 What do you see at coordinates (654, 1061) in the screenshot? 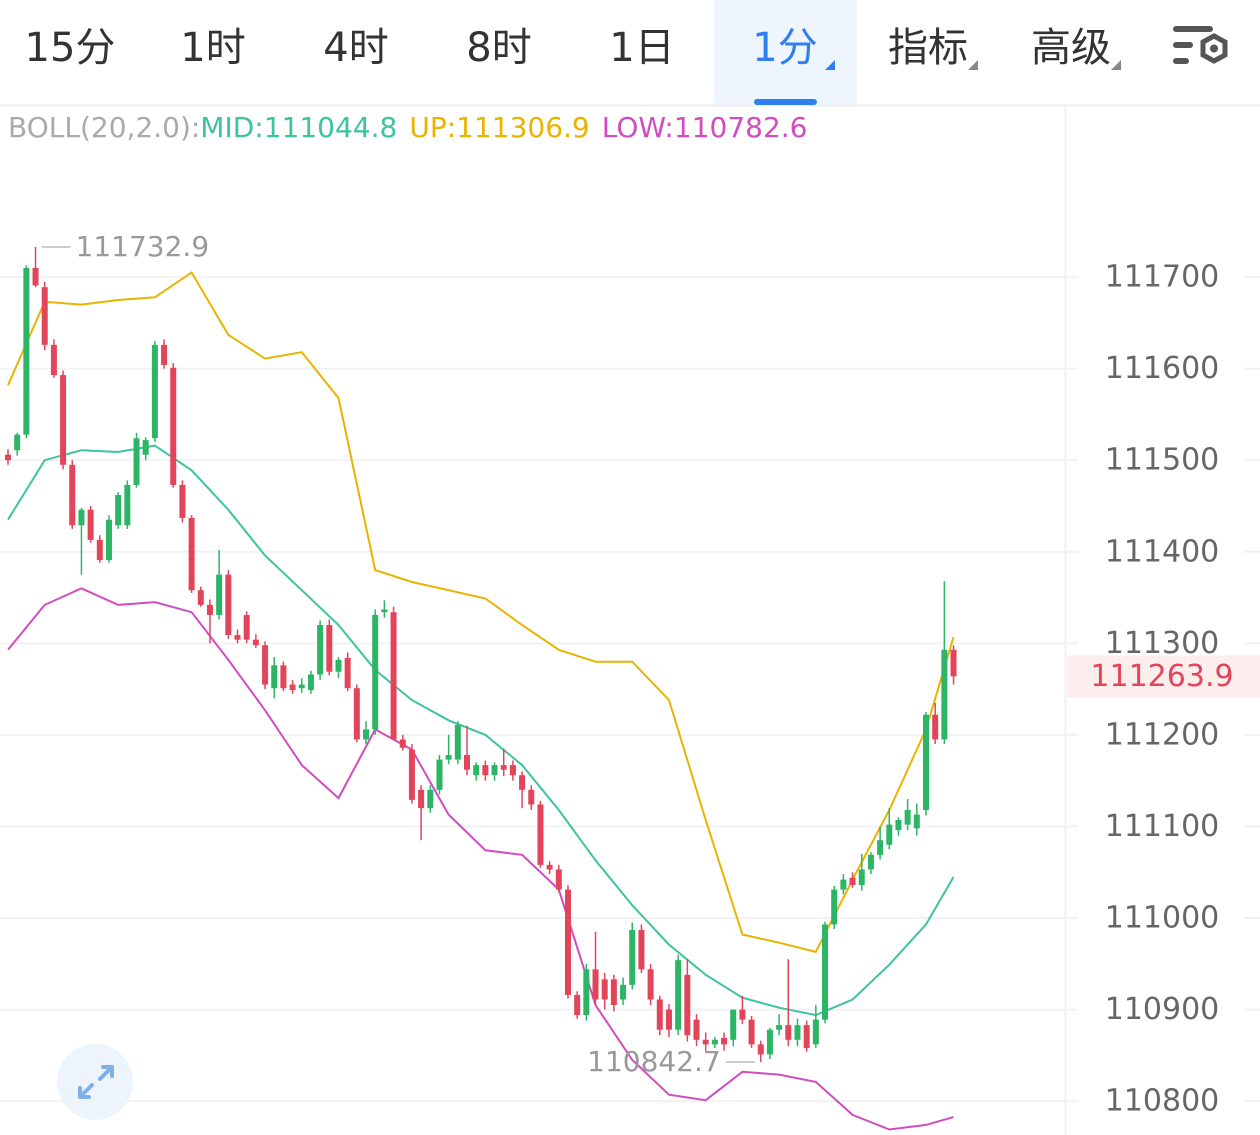
I see `min-label: 110842.7` at bounding box center [654, 1061].